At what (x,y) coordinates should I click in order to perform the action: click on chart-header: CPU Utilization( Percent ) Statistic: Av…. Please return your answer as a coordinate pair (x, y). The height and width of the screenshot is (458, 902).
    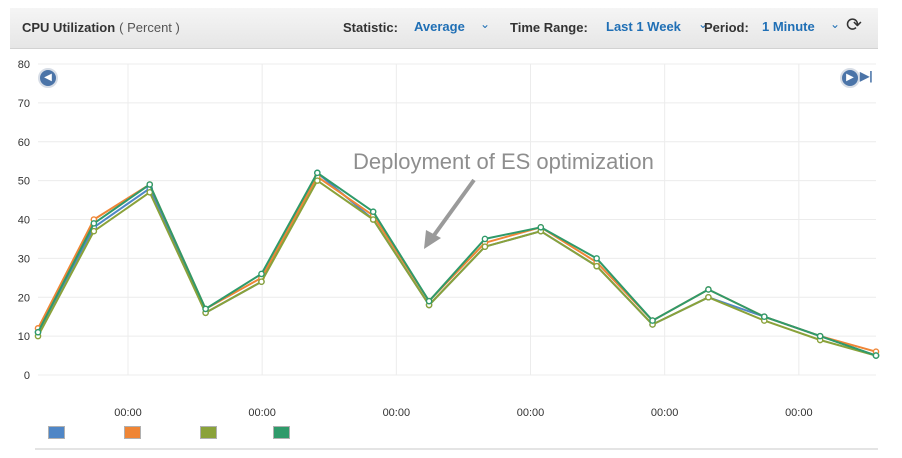
    Looking at the image, I should click on (444, 28).